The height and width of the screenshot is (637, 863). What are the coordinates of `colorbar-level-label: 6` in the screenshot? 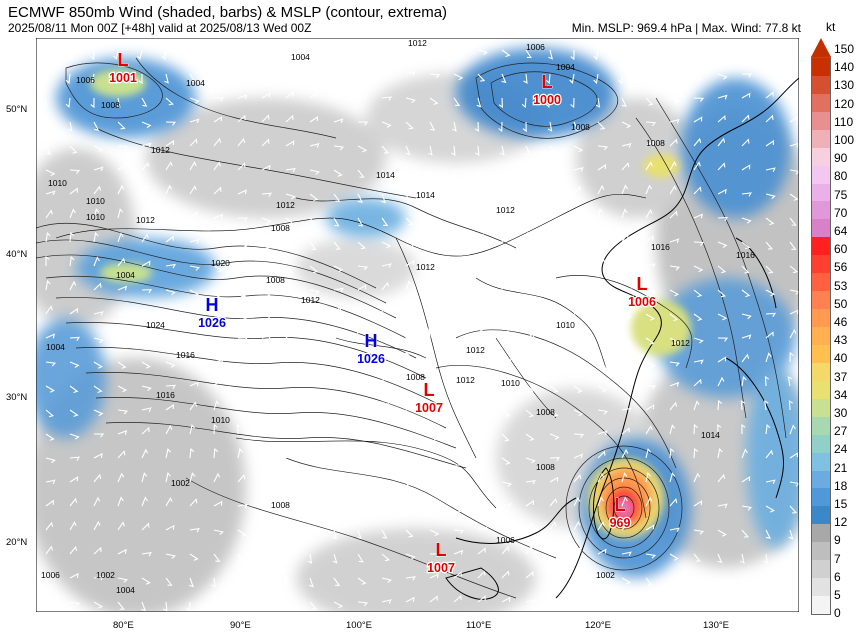 It's located at (837, 576).